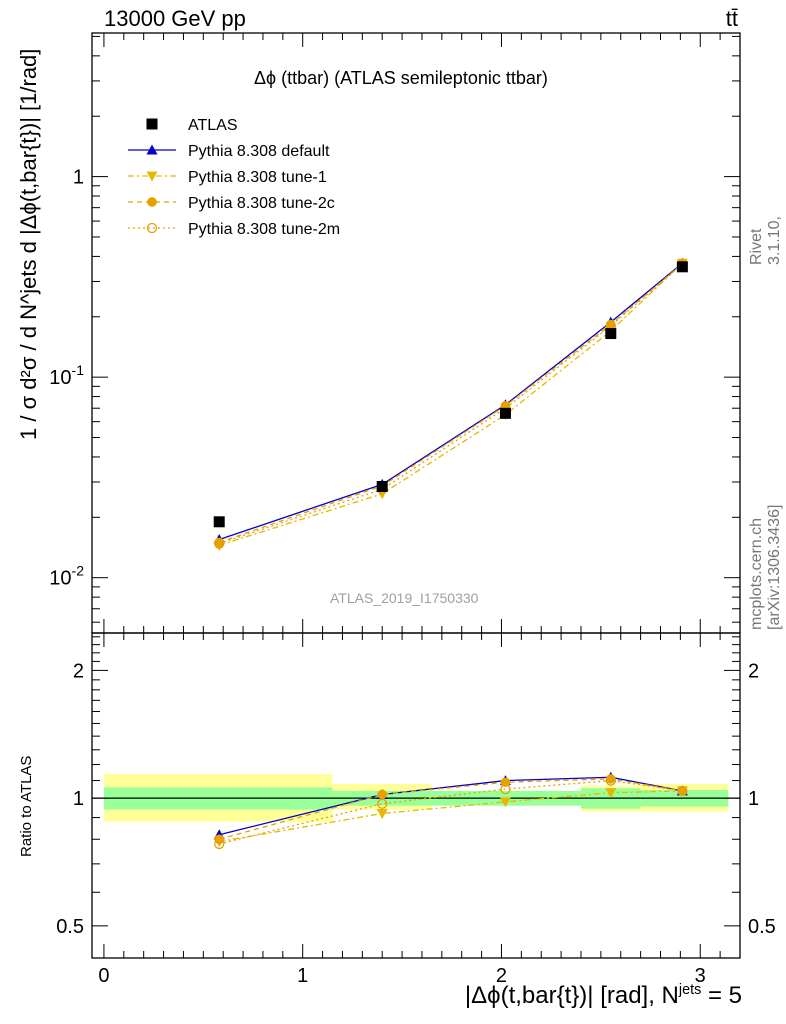 This screenshot has width=786, height=1024. I want to click on x-tick-label: 3, so click(700, 976).